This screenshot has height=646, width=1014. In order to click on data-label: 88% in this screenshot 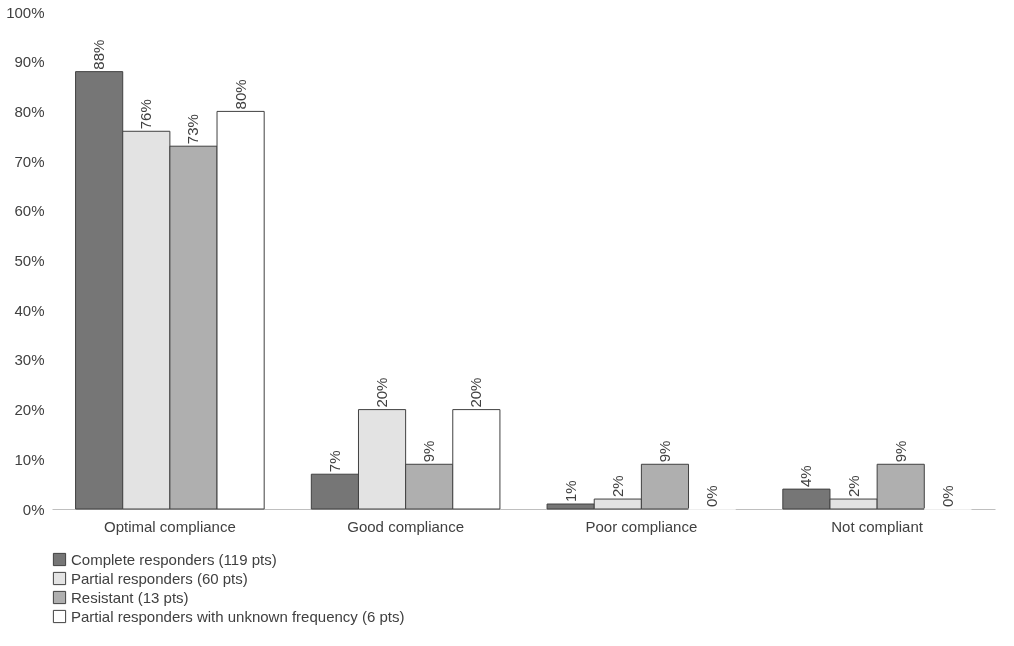, I will do `click(99, 54)`.